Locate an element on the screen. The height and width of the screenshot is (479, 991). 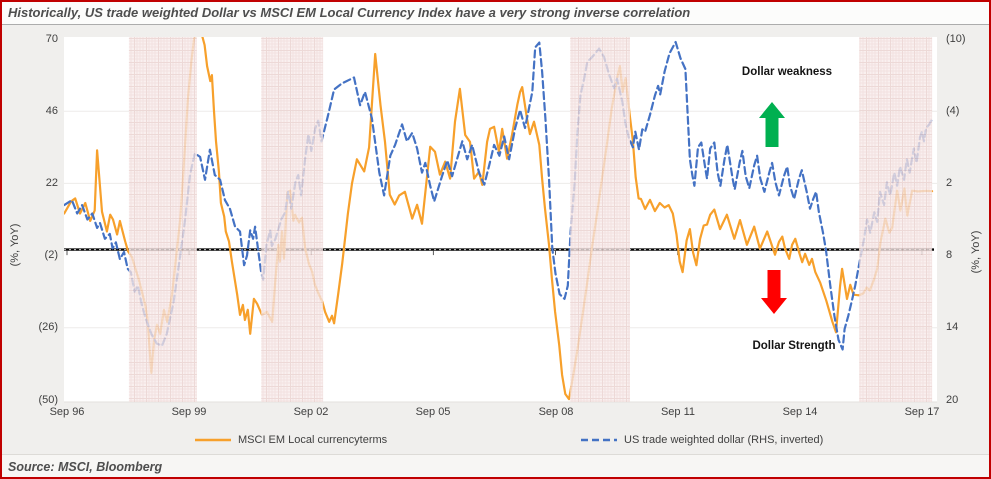
source-text: Source: MSCI, Bloomberg is located at coordinates (85, 467).